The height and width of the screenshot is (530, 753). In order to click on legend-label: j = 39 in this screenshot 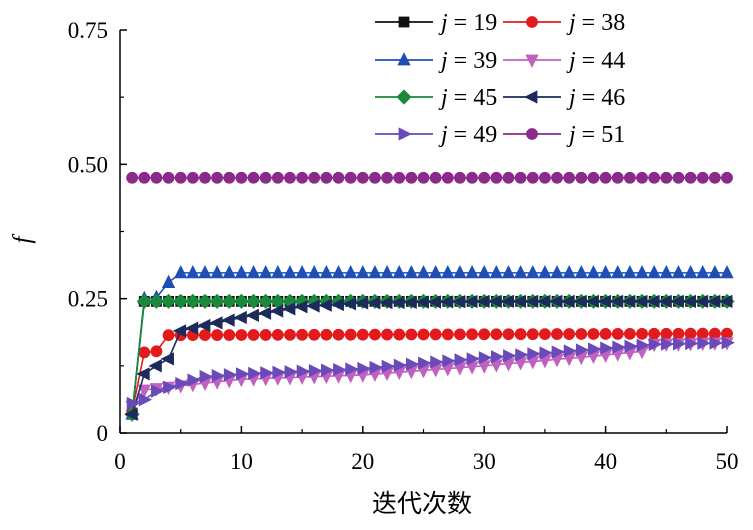, I will do `click(467, 61)`.